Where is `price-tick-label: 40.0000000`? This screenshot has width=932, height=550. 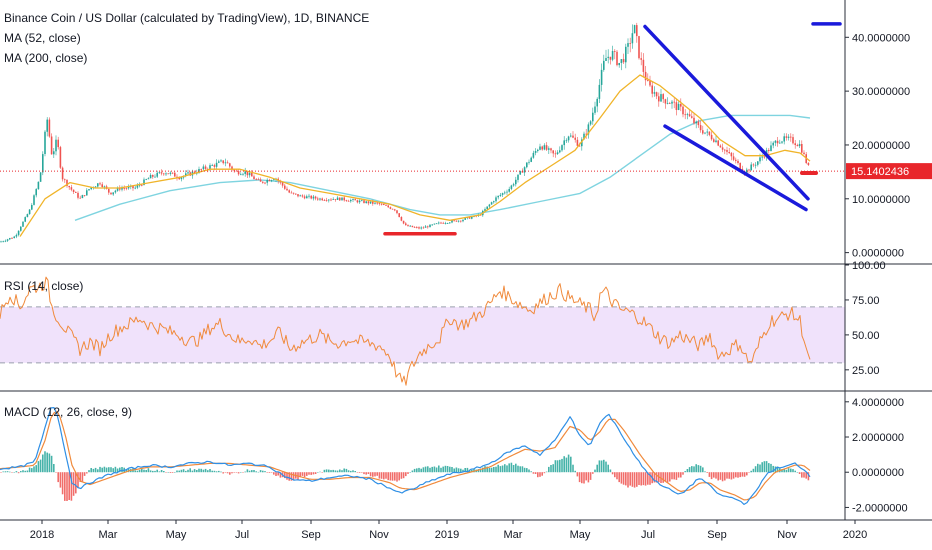
price-tick-label: 40.0000000 is located at coordinates (881, 38).